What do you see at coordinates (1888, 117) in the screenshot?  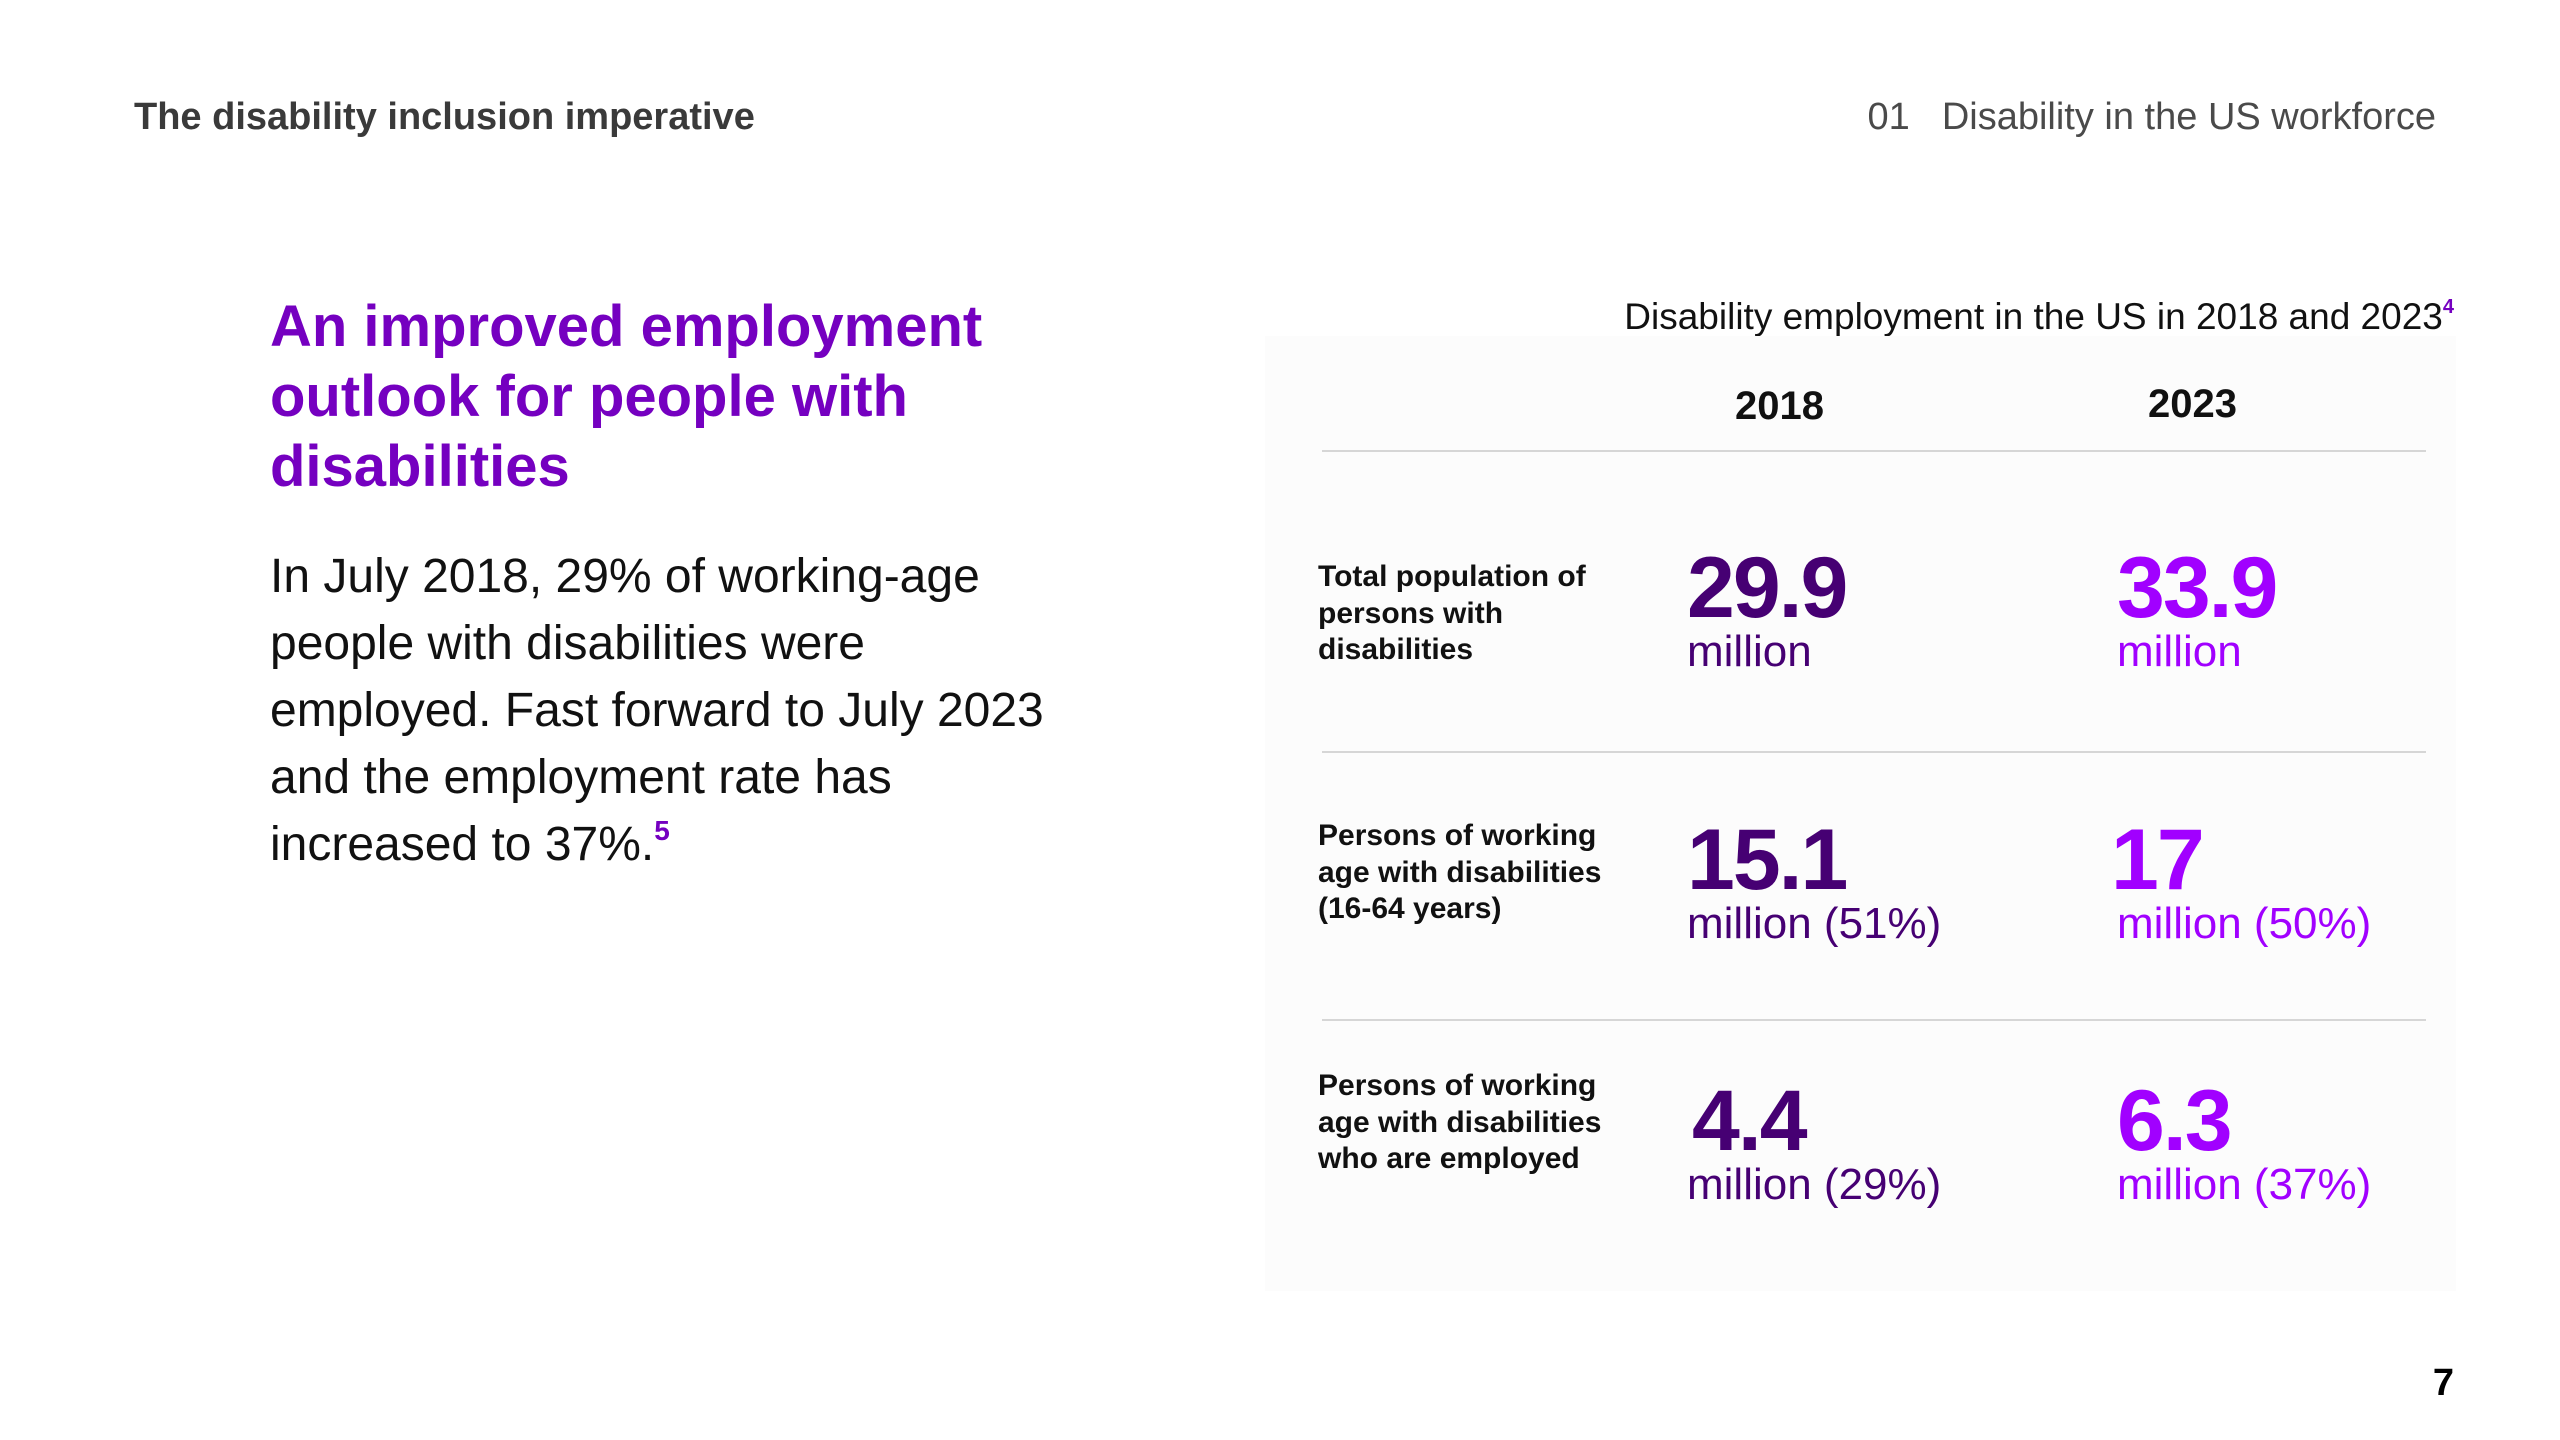 I see `section-number: 01` at bounding box center [1888, 117].